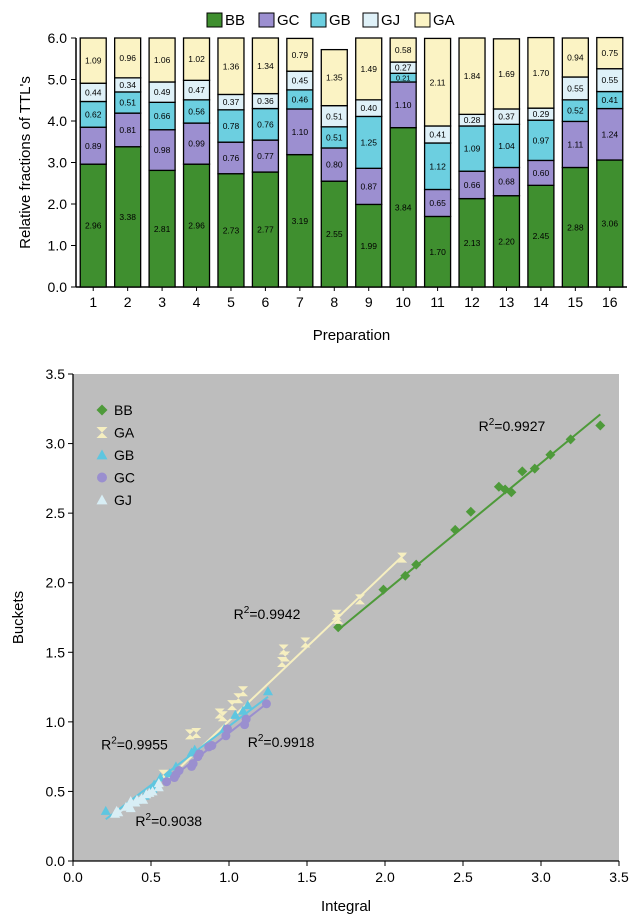 This screenshot has width=633, height=917. I want to click on bar-label-ga: 1.69, so click(506, 74).